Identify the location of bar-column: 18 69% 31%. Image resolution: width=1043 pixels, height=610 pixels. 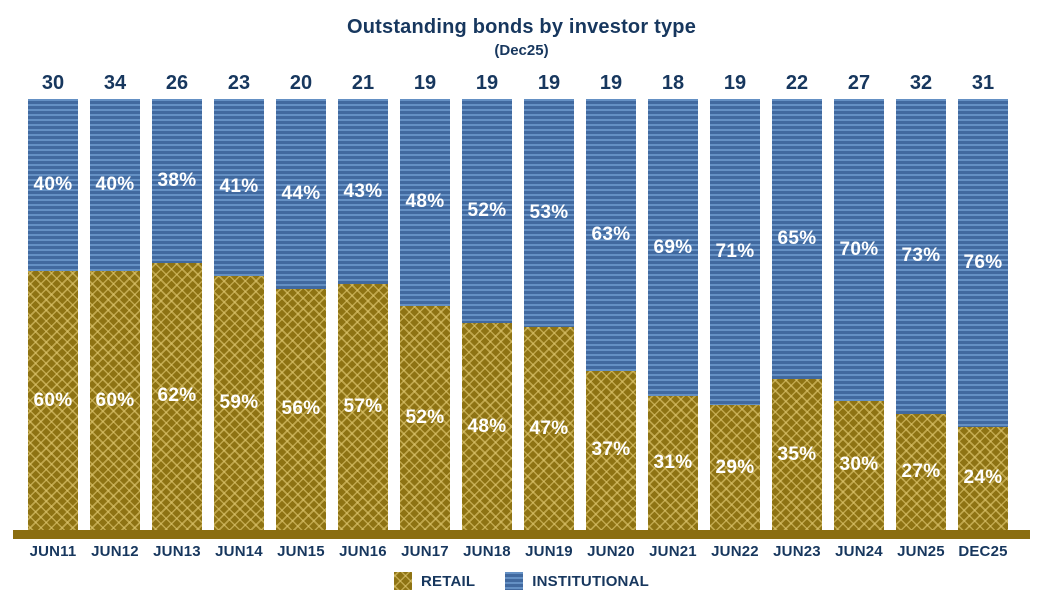
(673, 301).